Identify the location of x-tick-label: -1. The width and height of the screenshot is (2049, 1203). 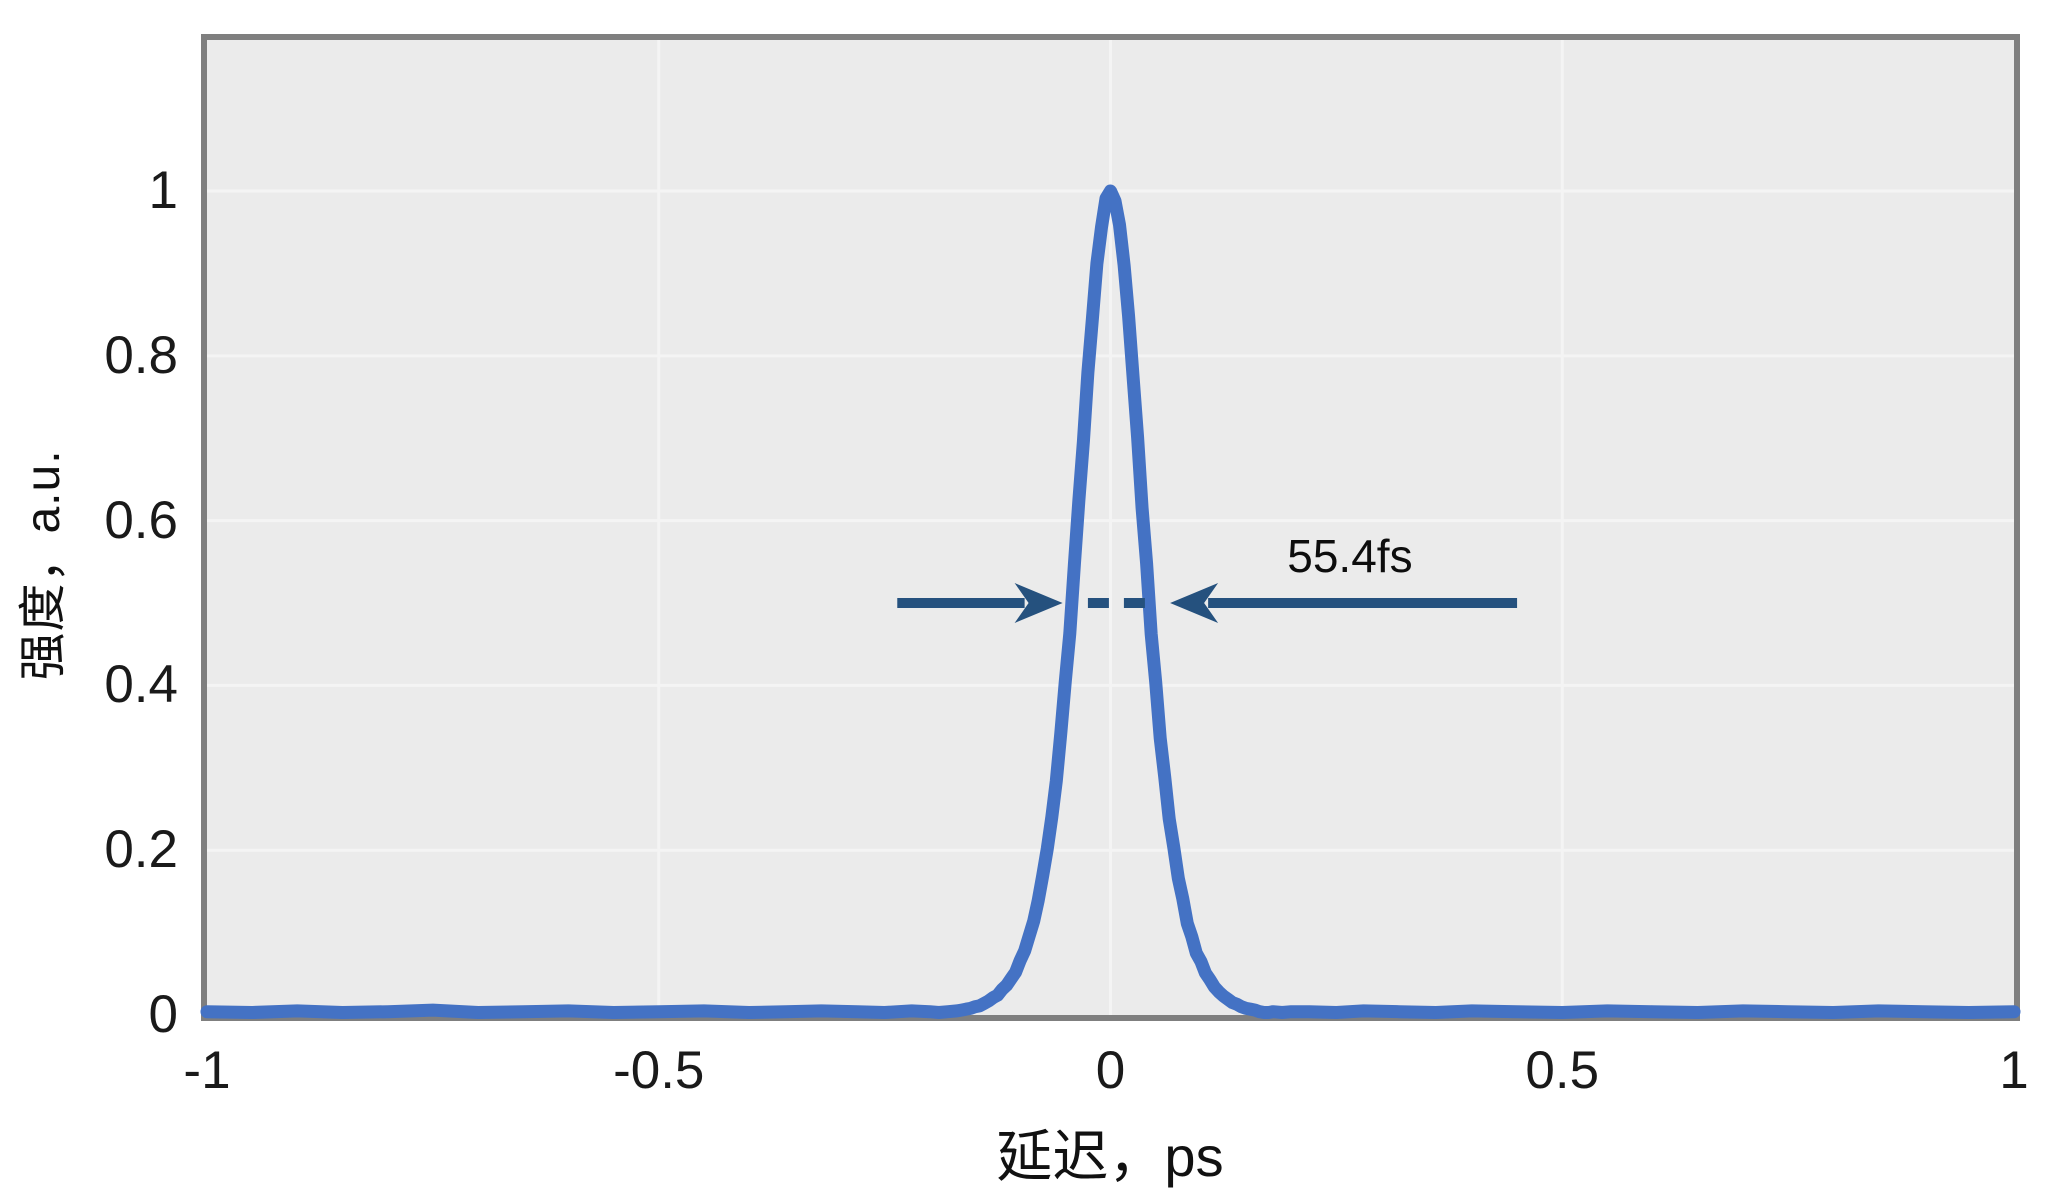
(207, 1070).